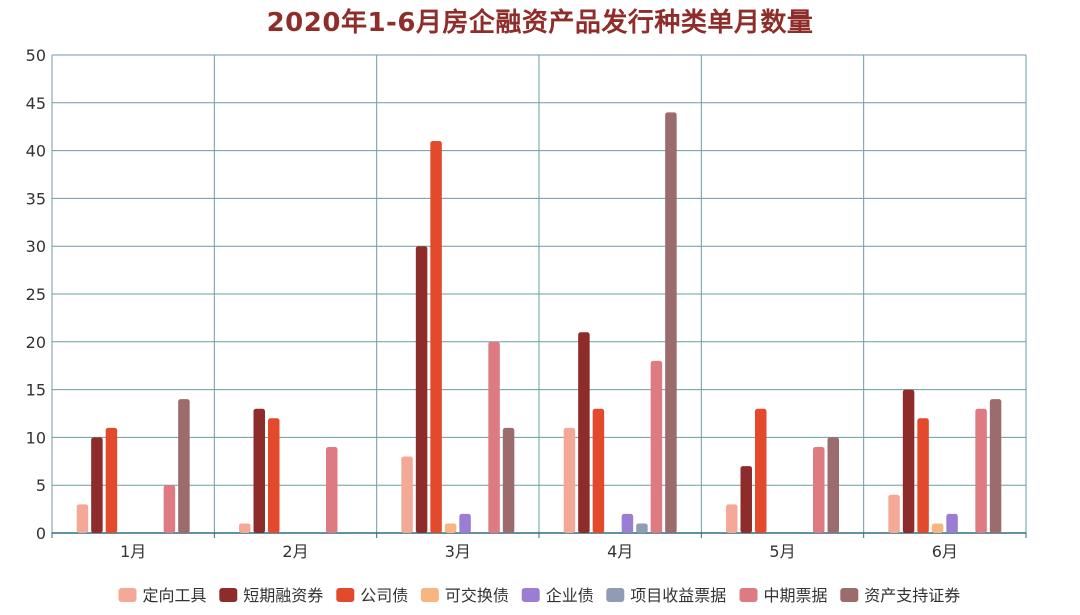  I want to click on x-tick-label: 4月, so click(620, 551).